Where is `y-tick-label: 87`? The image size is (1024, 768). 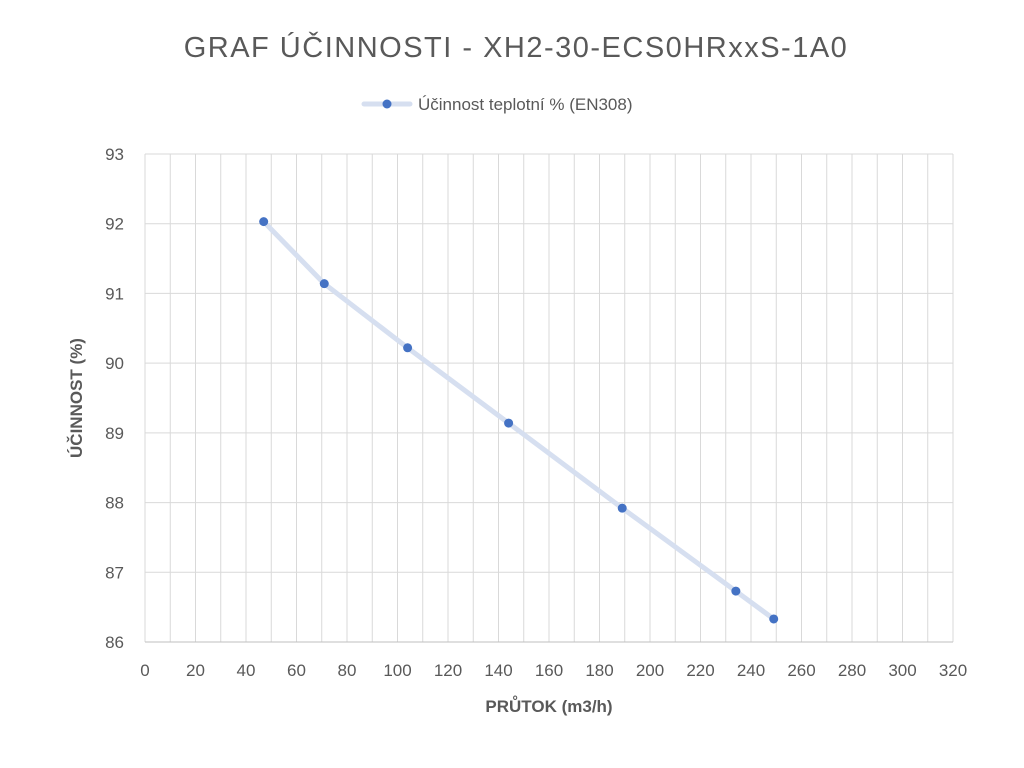 y-tick-label: 87 is located at coordinates (114, 572).